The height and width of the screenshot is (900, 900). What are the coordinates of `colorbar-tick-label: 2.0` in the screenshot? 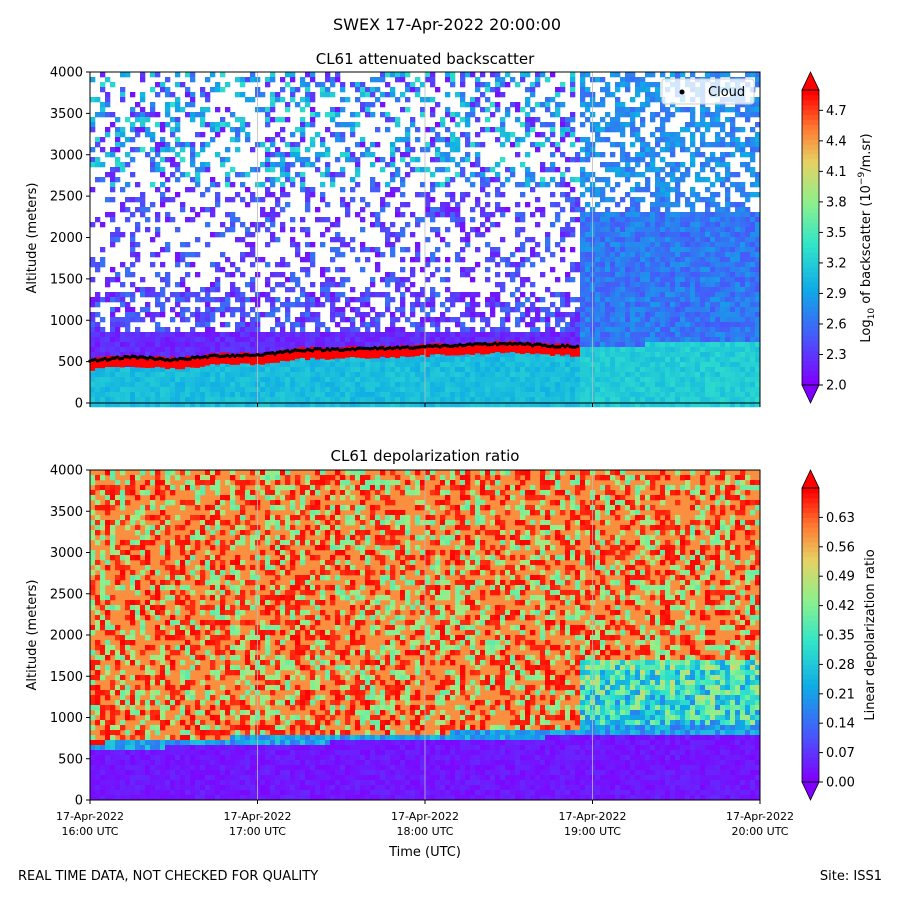 It's located at (836, 386).